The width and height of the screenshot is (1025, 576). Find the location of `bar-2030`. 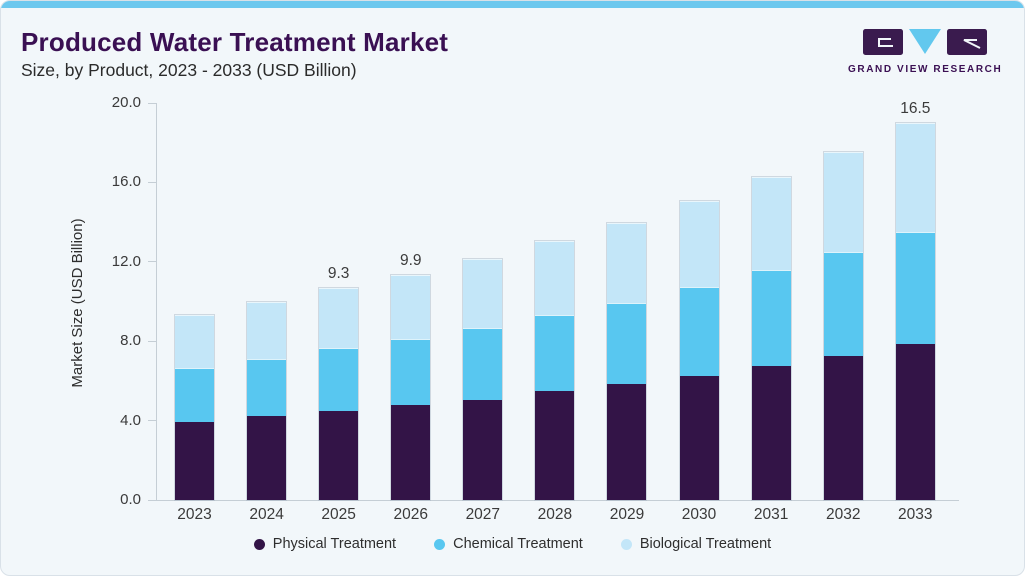

bar-2030 is located at coordinates (699, 350).